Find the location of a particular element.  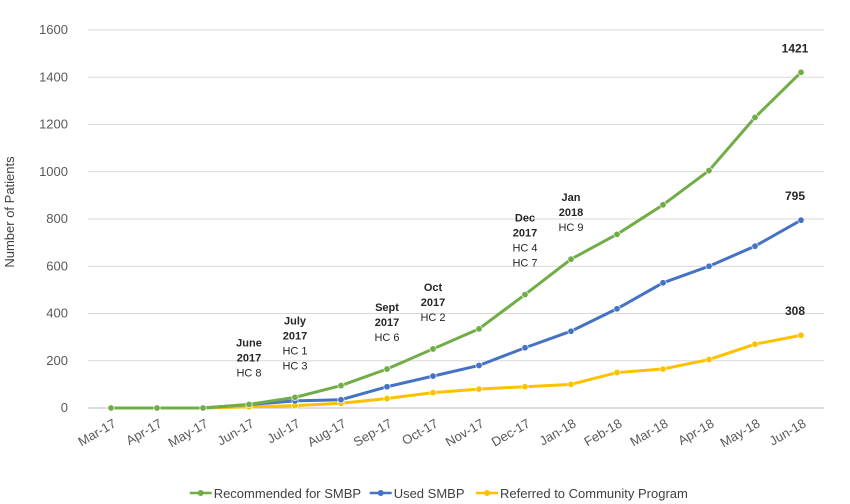

x-tick-label: May-18 is located at coordinates (739, 433).